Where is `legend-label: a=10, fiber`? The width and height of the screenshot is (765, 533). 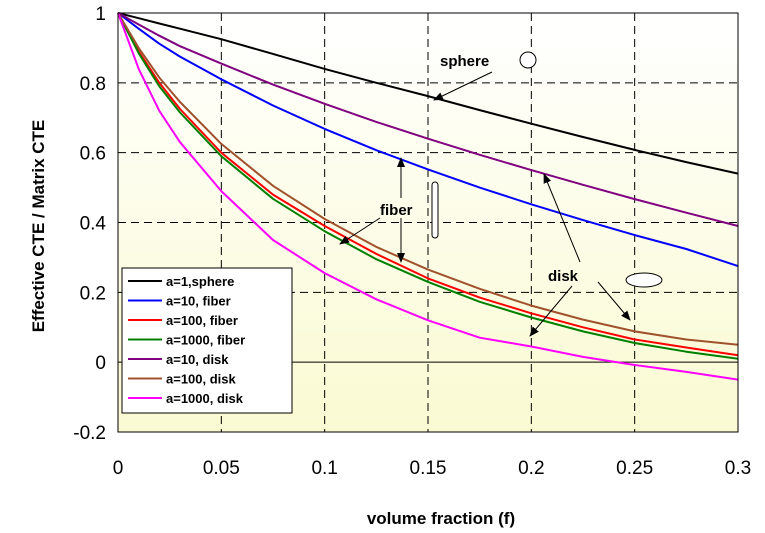
legend-label: a=10, fiber is located at coordinates (198, 301).